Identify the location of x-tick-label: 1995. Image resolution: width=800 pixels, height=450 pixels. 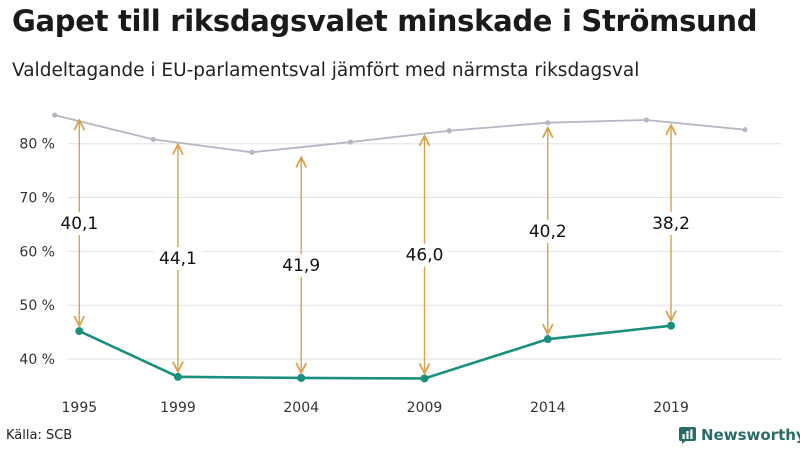
(80, 408).